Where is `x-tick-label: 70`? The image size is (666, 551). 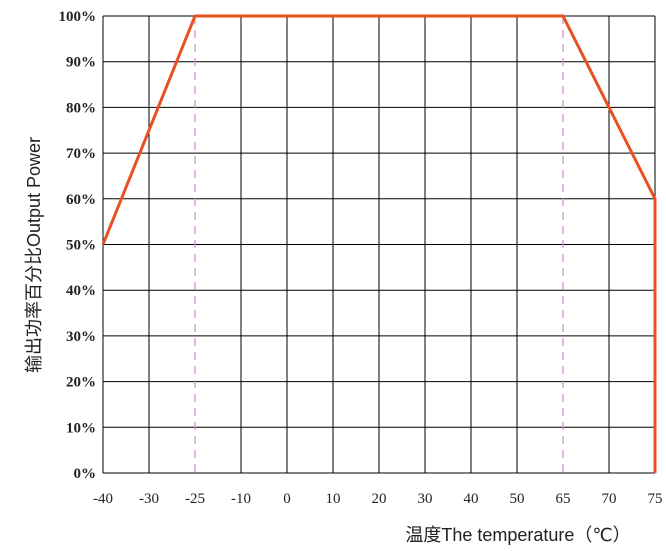 x-tick-label: 70 is located at coordinates (609, 499).